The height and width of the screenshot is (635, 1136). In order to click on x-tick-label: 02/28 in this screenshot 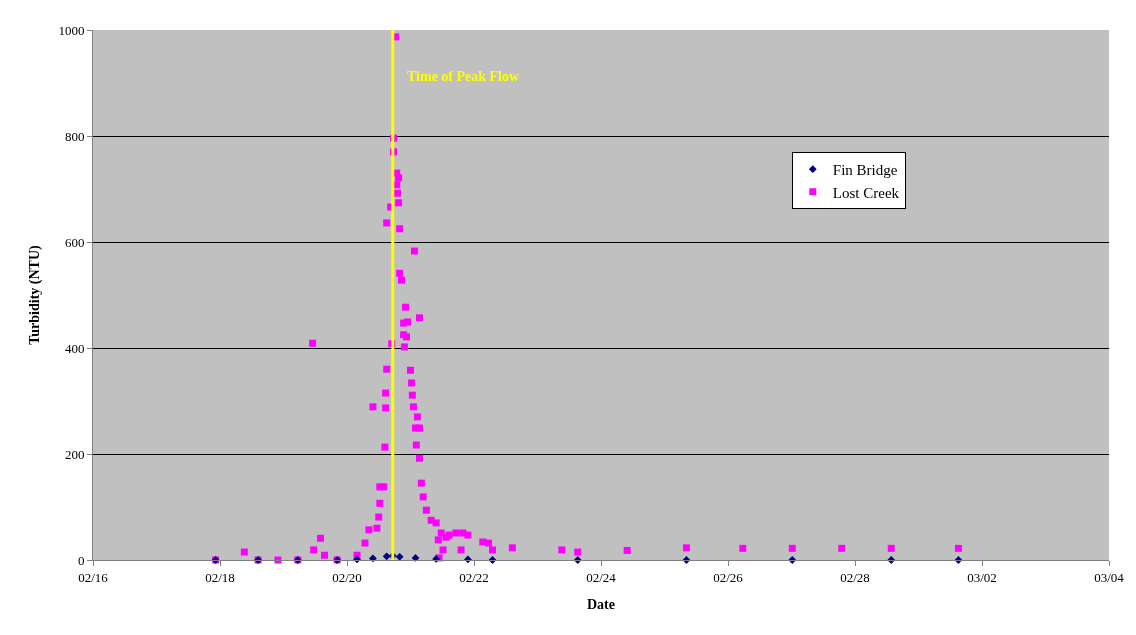, I will do `click(855, 577)`.